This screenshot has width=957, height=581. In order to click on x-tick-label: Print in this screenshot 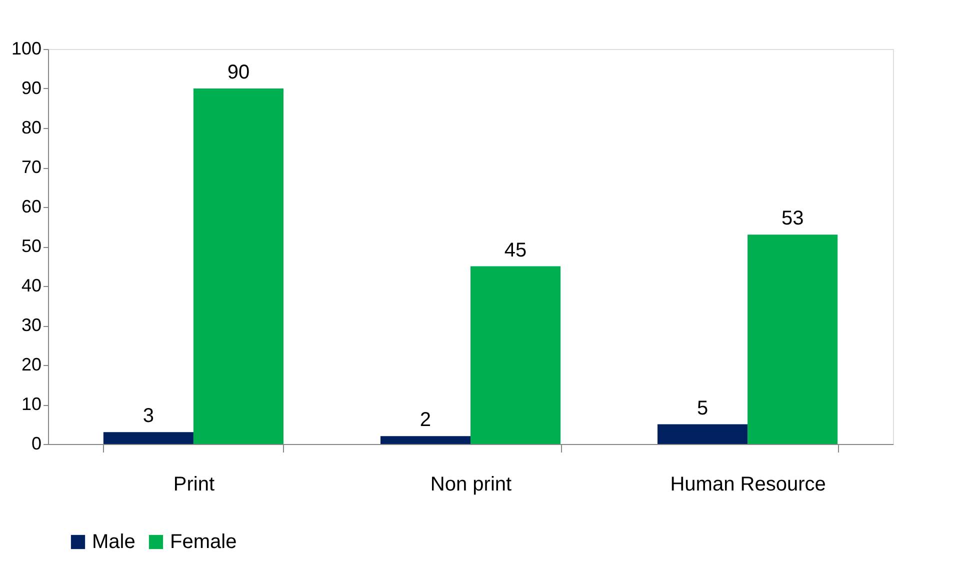, I will do `click(194, 485)`.